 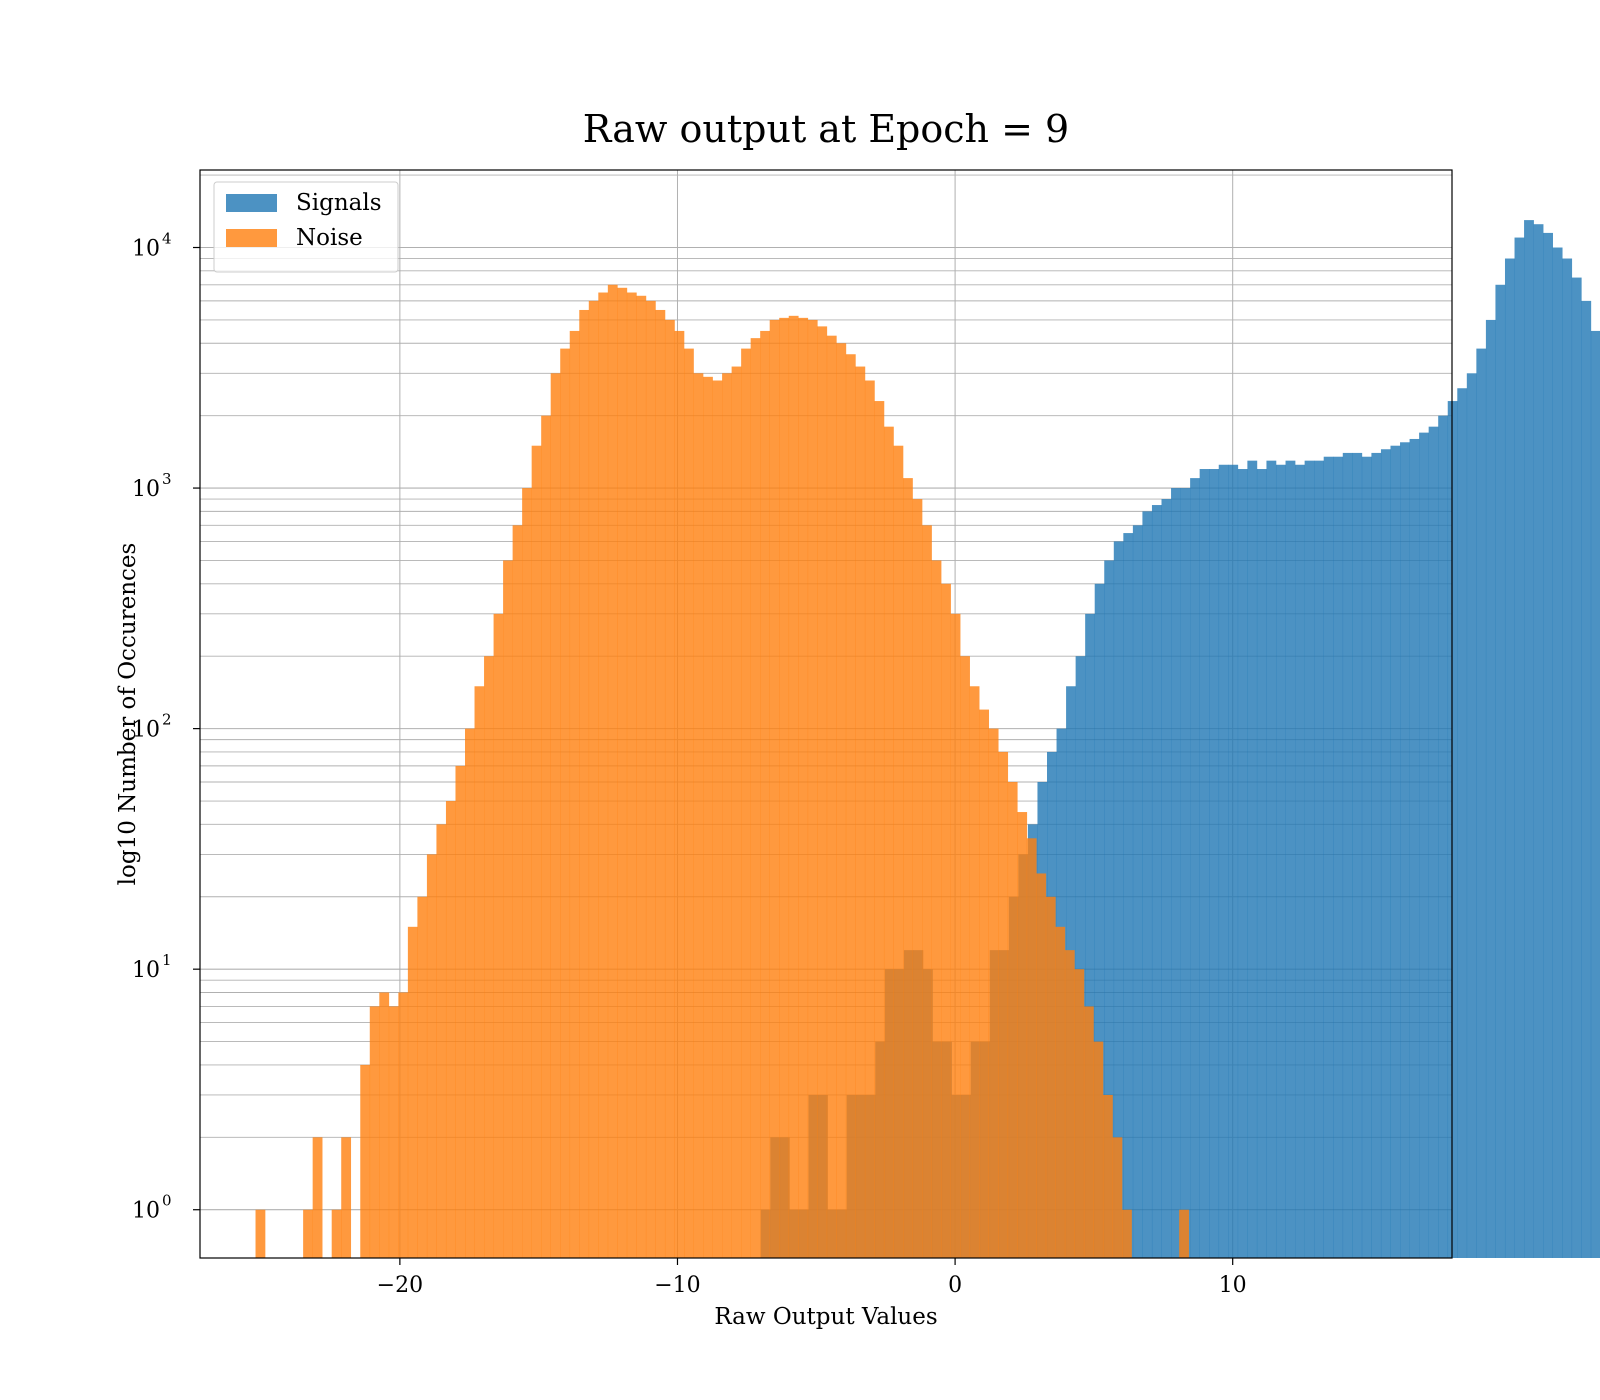 I want to click on x-tick-label: −10, so click(x=677, y=1285).